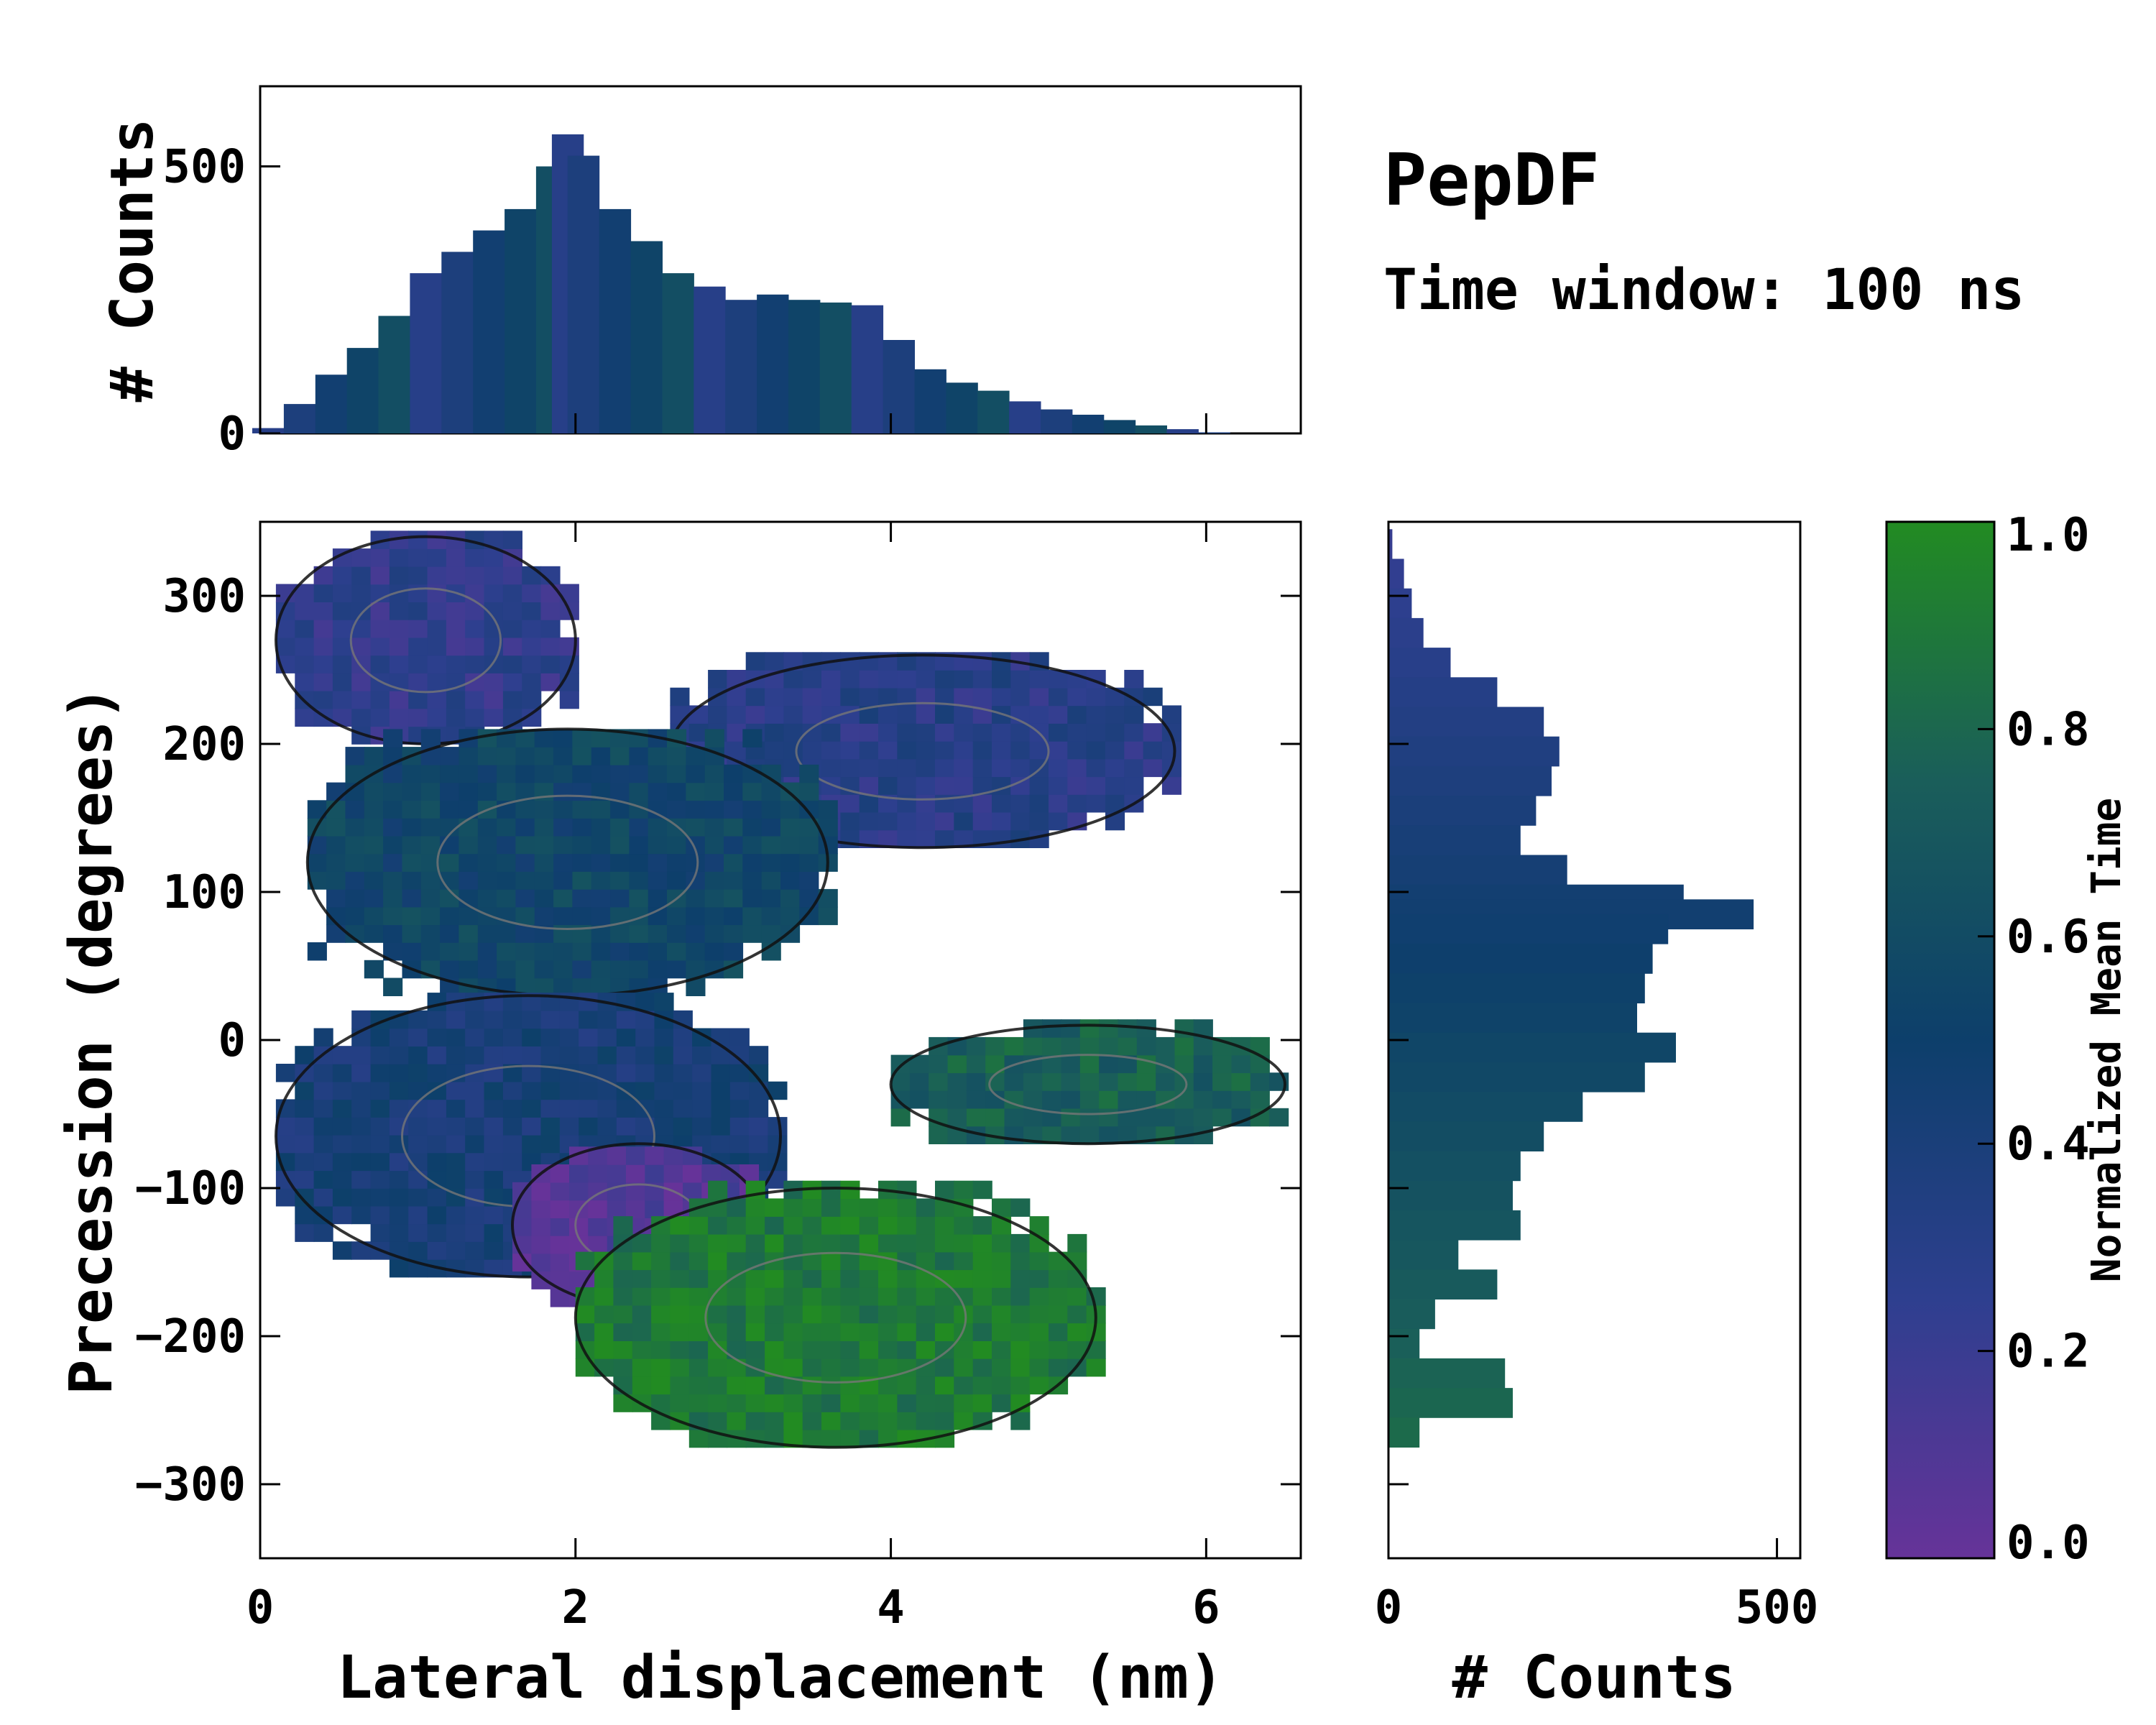  Describe the element at coordinates (576, 1607) in the screenshot. I see `main-x-tick-label: 2` at that location.